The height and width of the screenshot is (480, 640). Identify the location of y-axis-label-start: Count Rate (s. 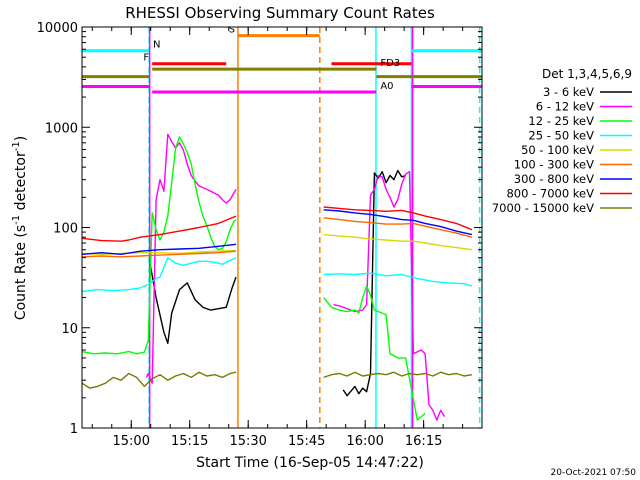
(21, 272).